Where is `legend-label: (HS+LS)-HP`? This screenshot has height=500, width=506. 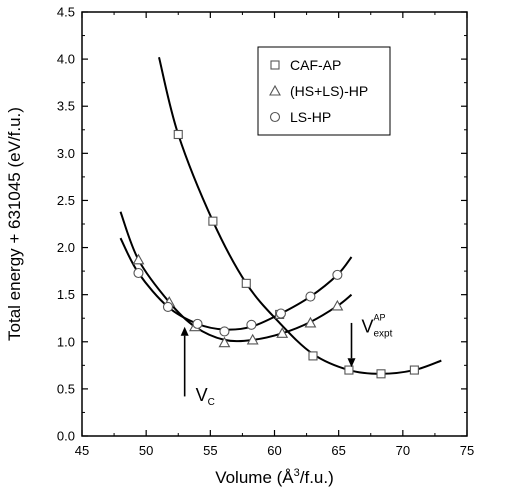 legend-label: (HS+LS)-HP is located at coordinates (329, 91).